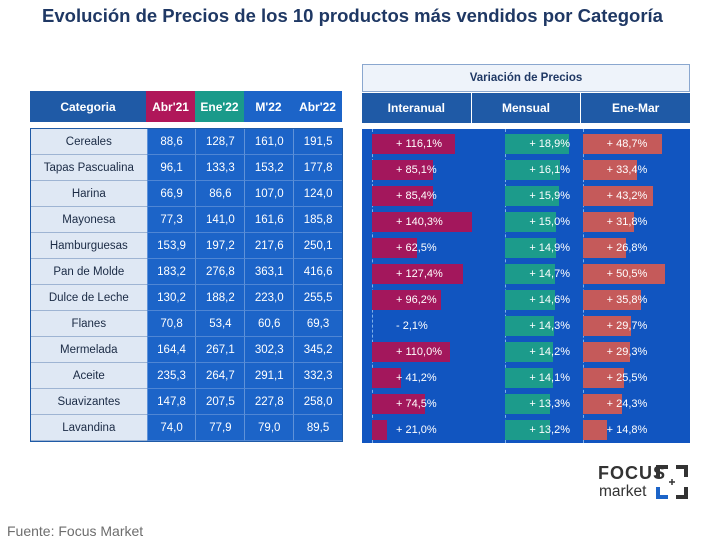  I want to click on cell-m22: 161,0, so click(269, 142).